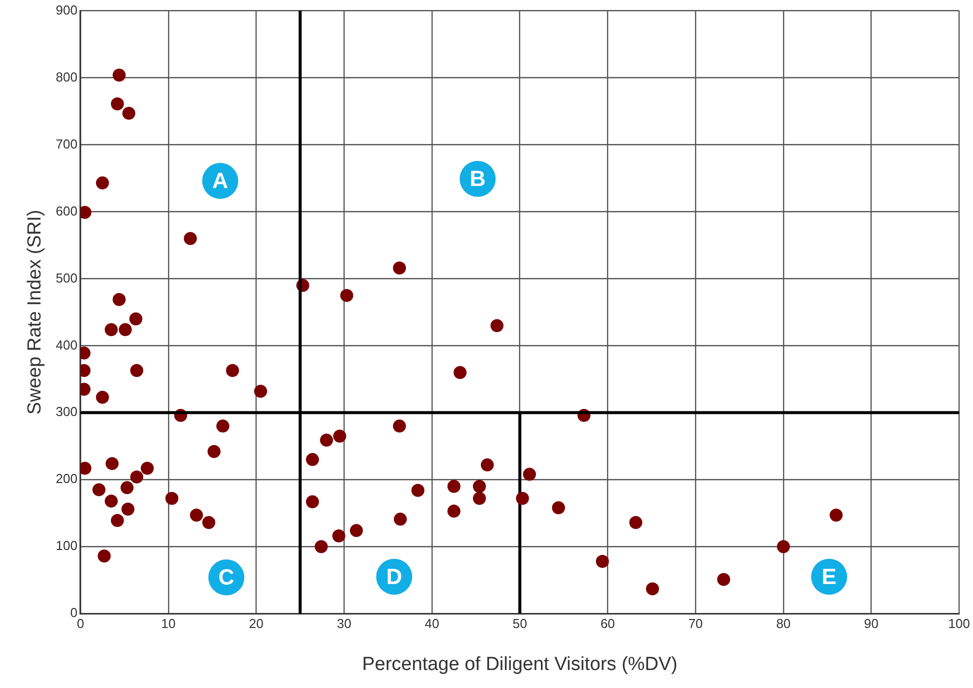 The image size is (973, 688). I want to click on annotation: C, so click(226, 577).